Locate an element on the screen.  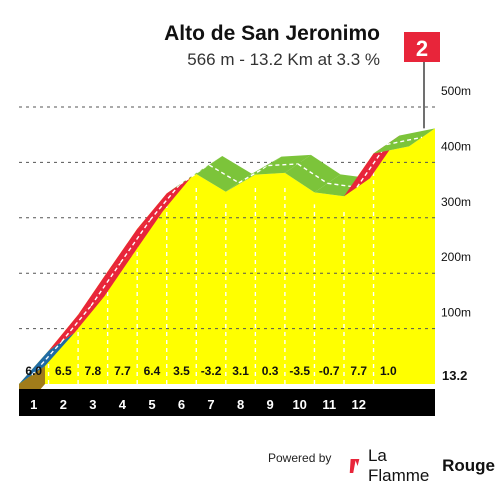
gradient-label: 0.3 is located at coordinates (270, 371).